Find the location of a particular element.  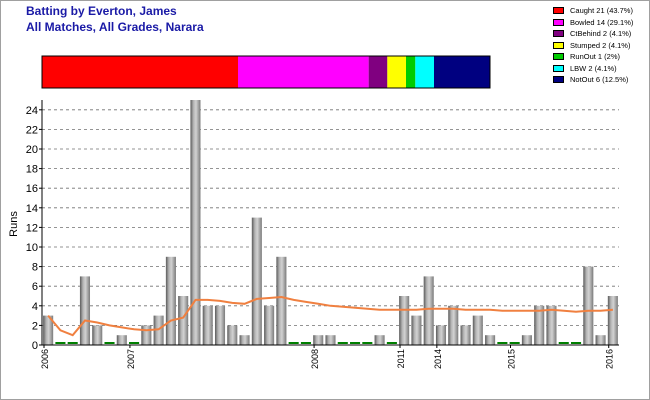

y-tick-label: 8 is located at coordinates (35, 268).